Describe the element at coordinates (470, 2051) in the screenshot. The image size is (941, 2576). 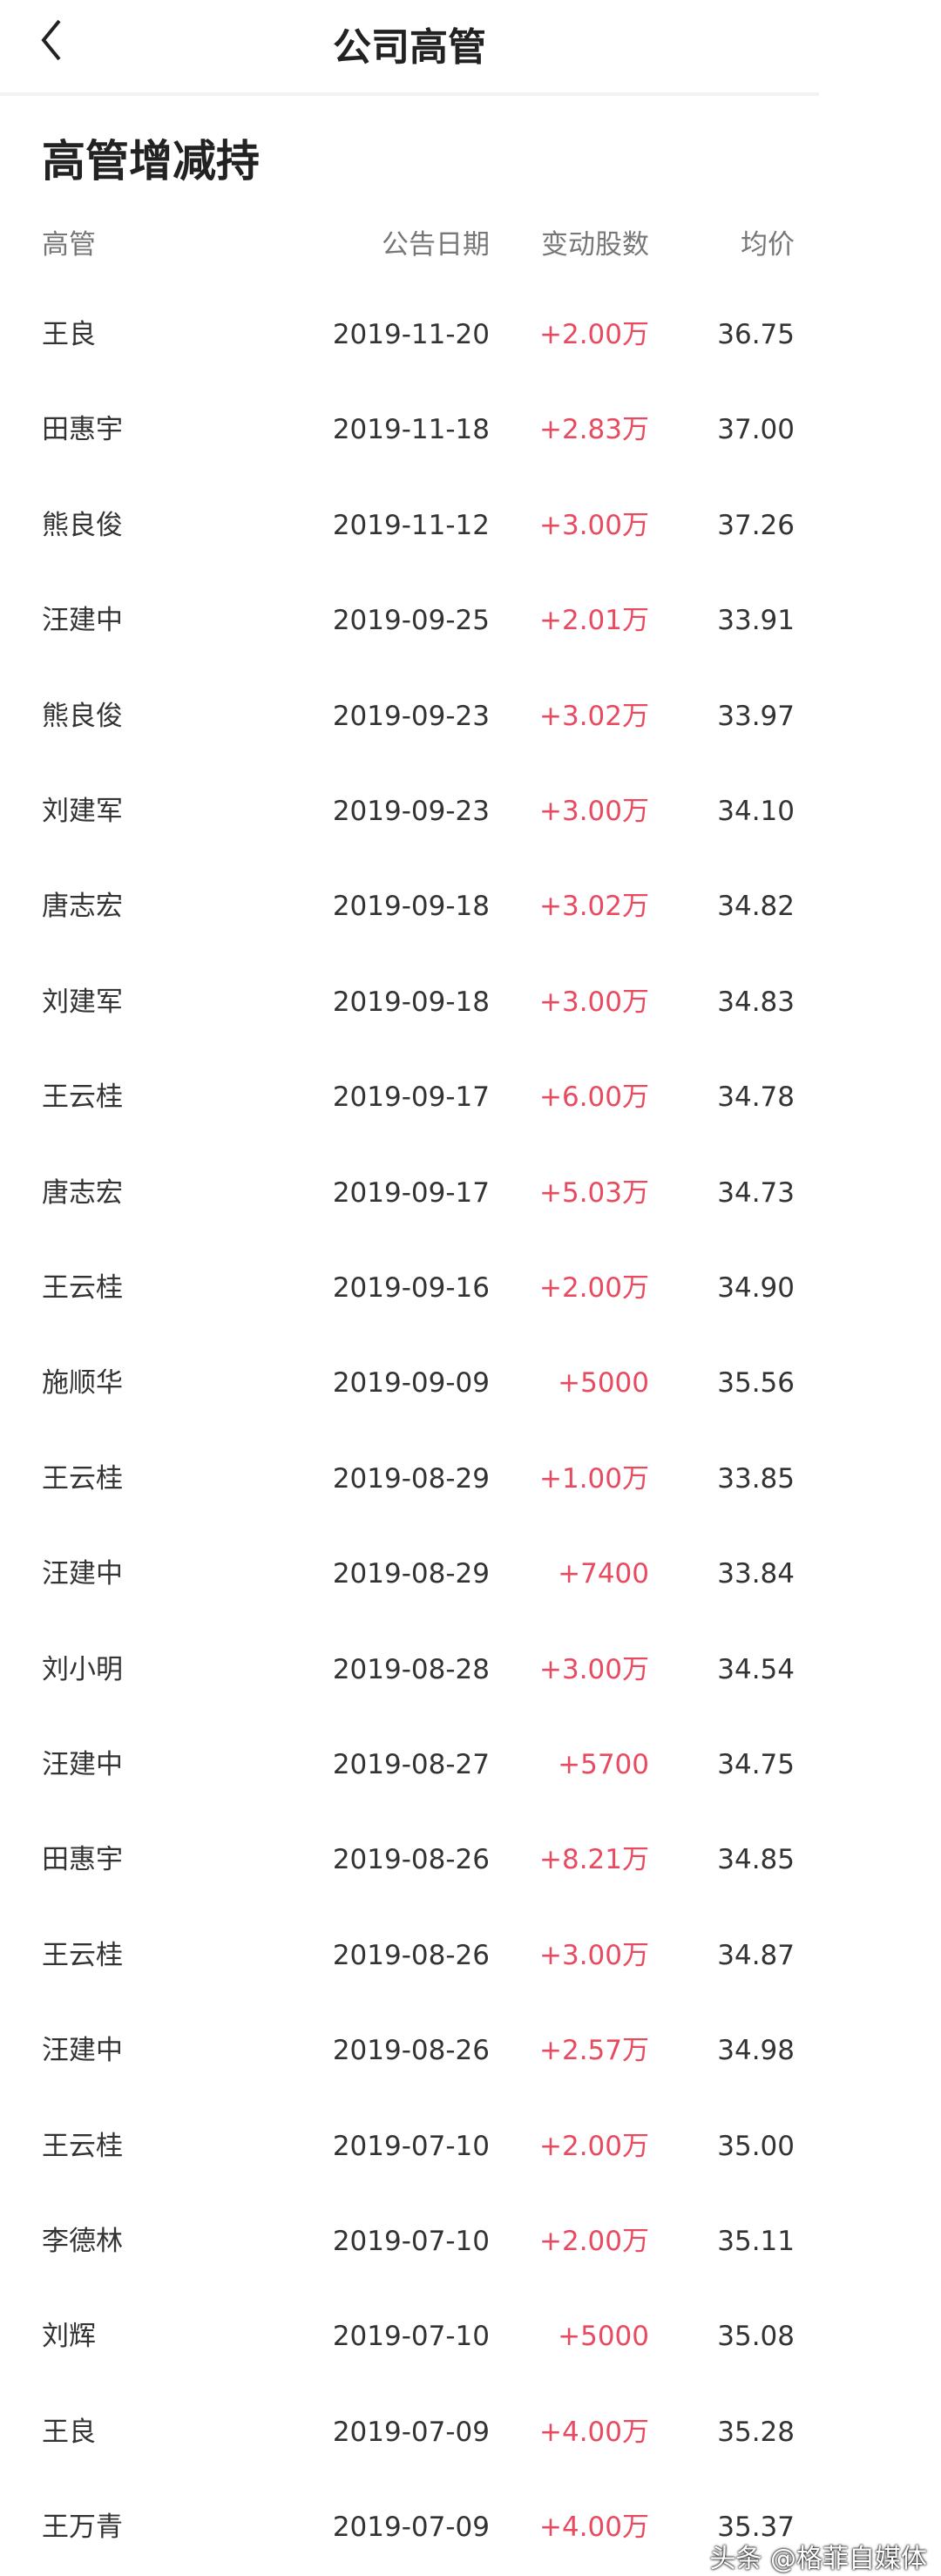
I see `table-row: 汪建中 2019-08-26 +2.57万 34.98` at that location.